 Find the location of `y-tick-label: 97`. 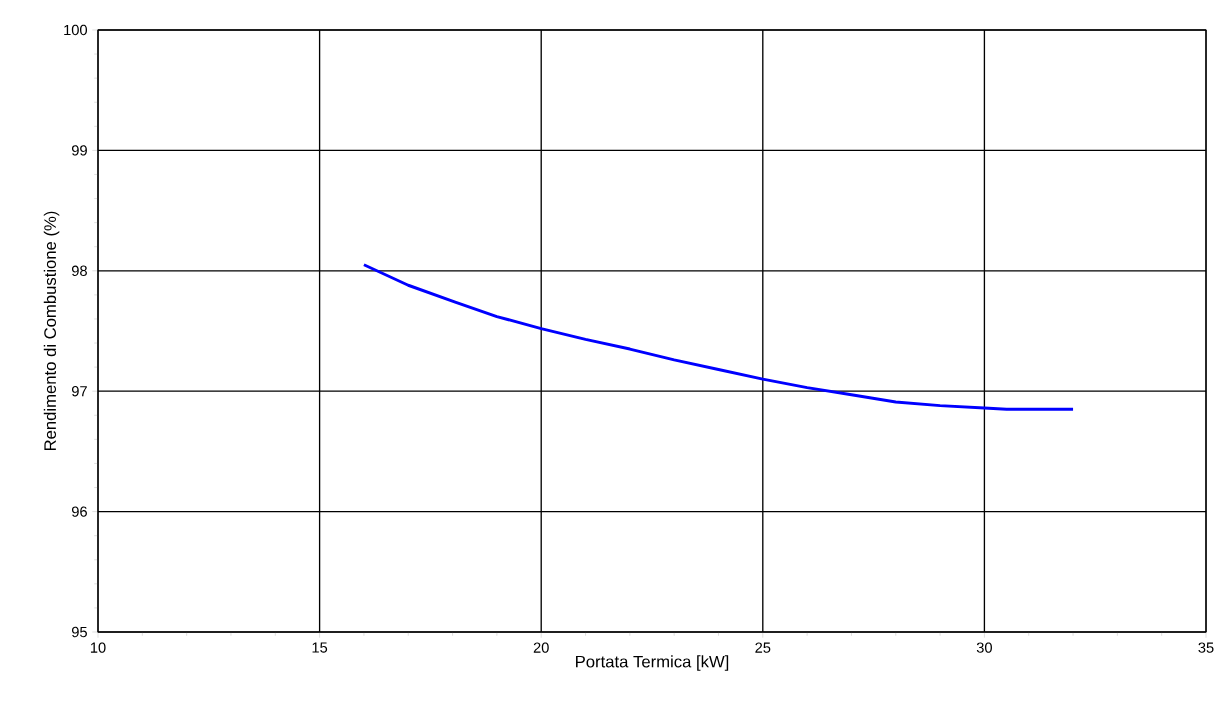

y-tick-label: 97 is located at coordinates (79, 391).